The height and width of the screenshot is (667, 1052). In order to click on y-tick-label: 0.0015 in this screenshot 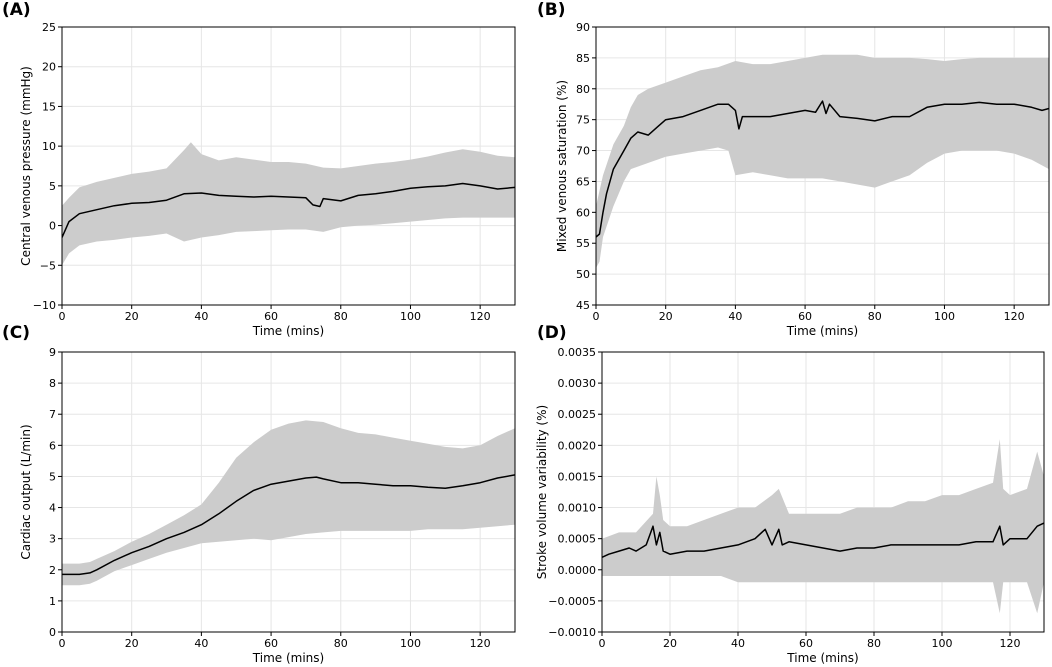, I will do `click(577, 476)`.